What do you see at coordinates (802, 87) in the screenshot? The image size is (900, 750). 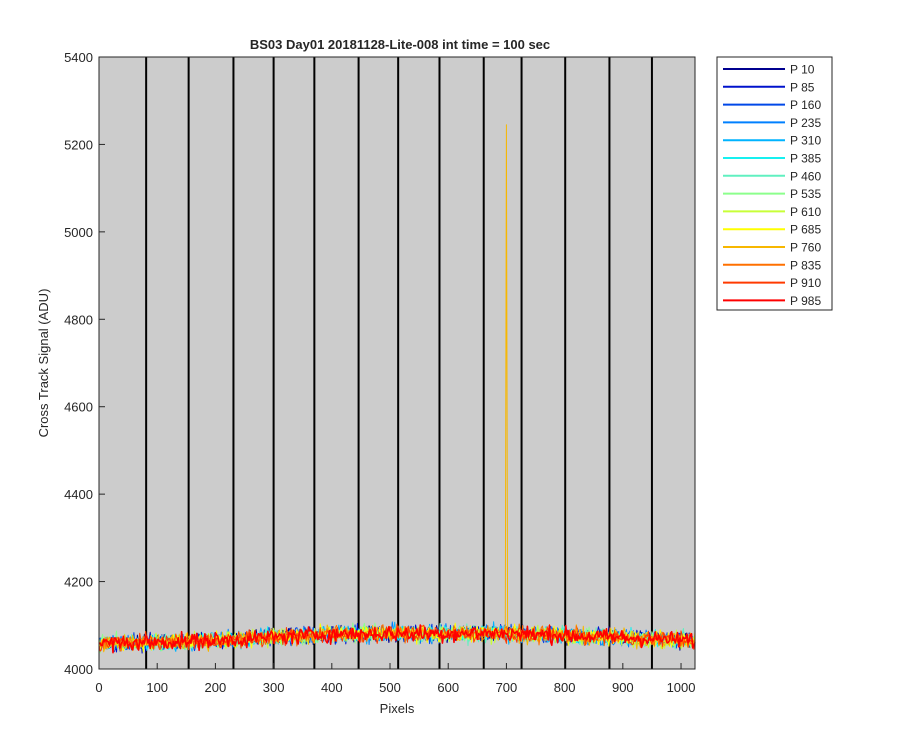 I see `legend-label: P 85` at bounding box center [802, 87].